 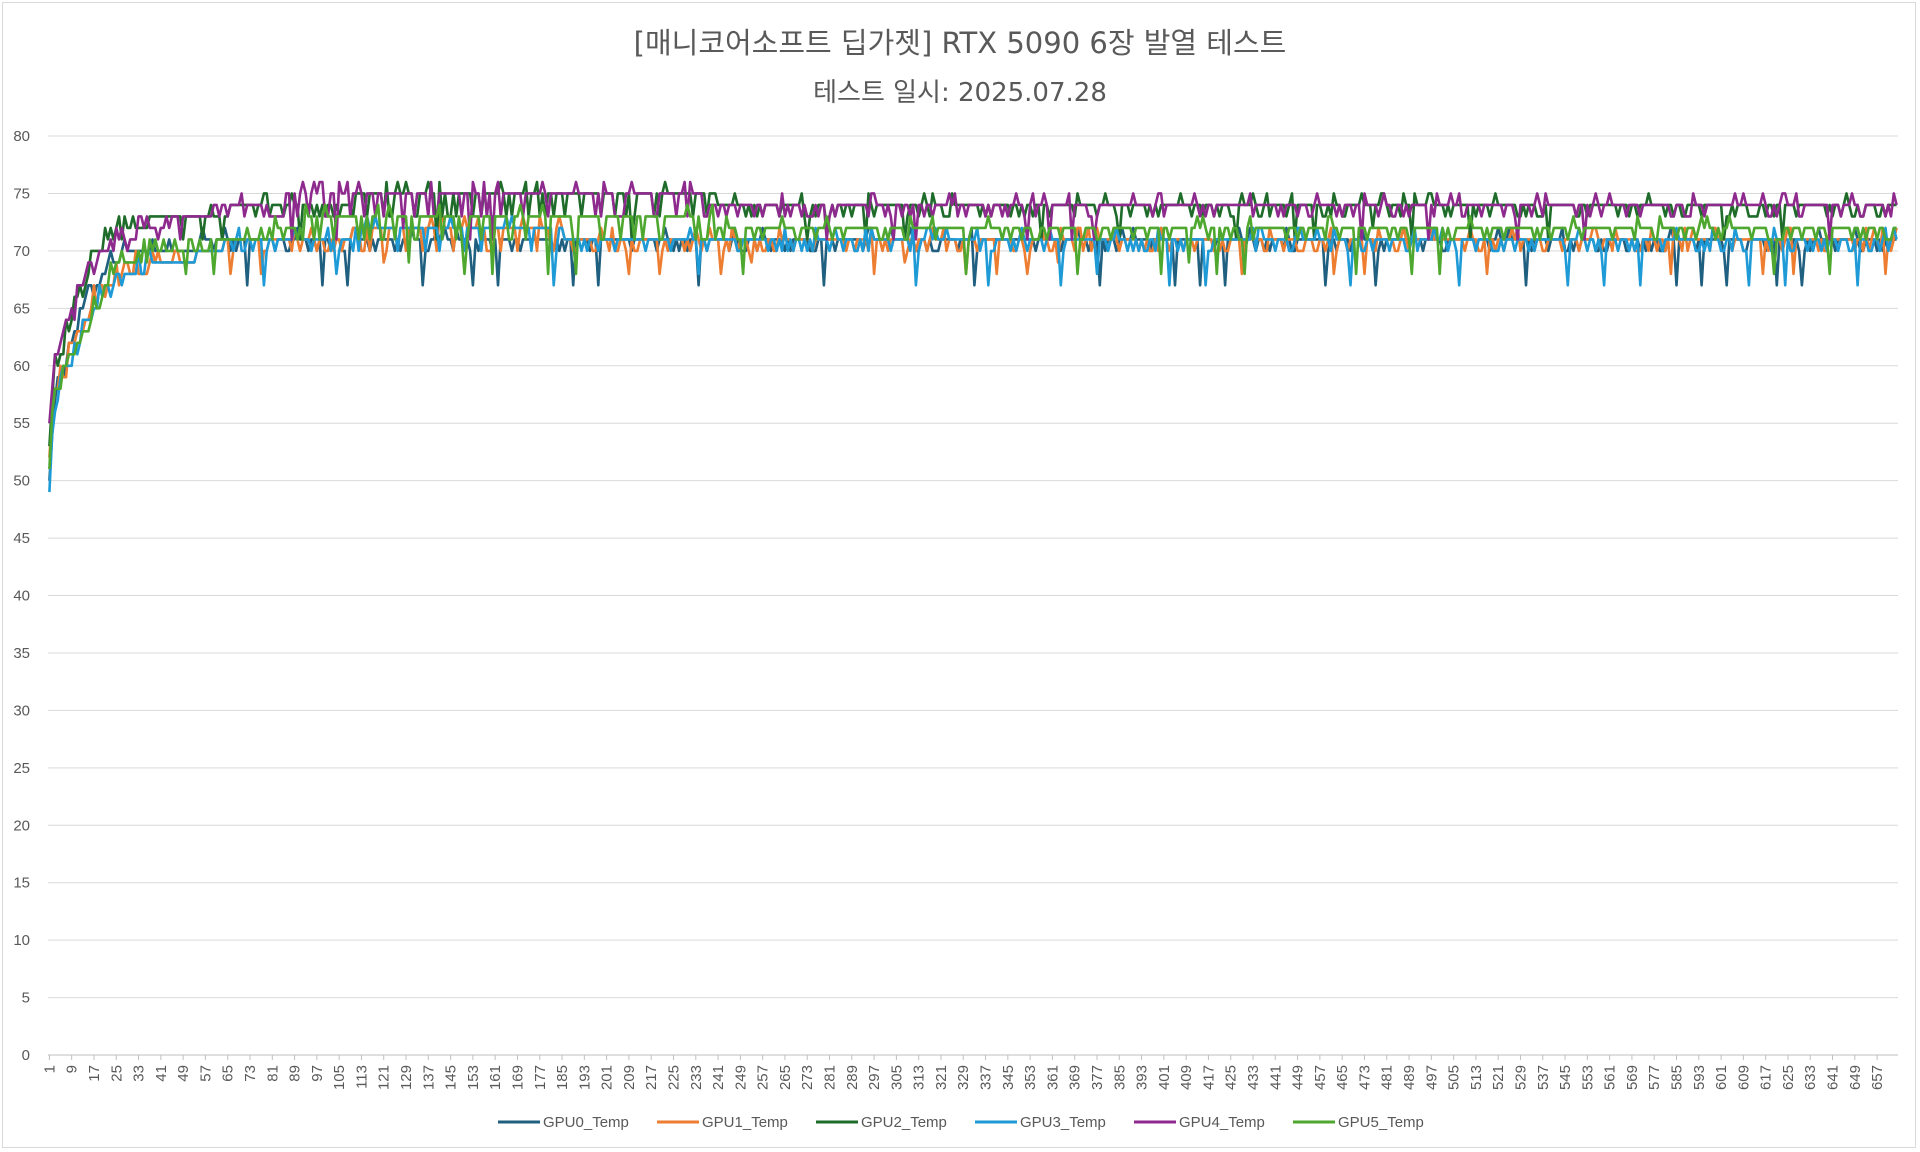 What do you see at coordinates (1743, 1077) in the screenshot?
I see `x-tick-label: 609` at bounding box center [1743, 1077].